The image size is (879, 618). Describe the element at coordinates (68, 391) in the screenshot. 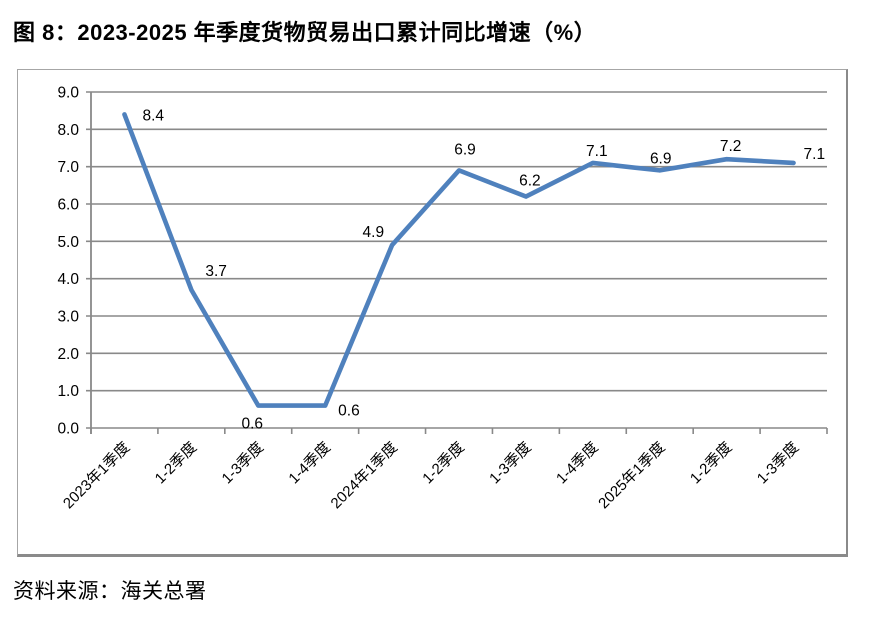

I see `y-axis-tick-label: 1.0` at that location.